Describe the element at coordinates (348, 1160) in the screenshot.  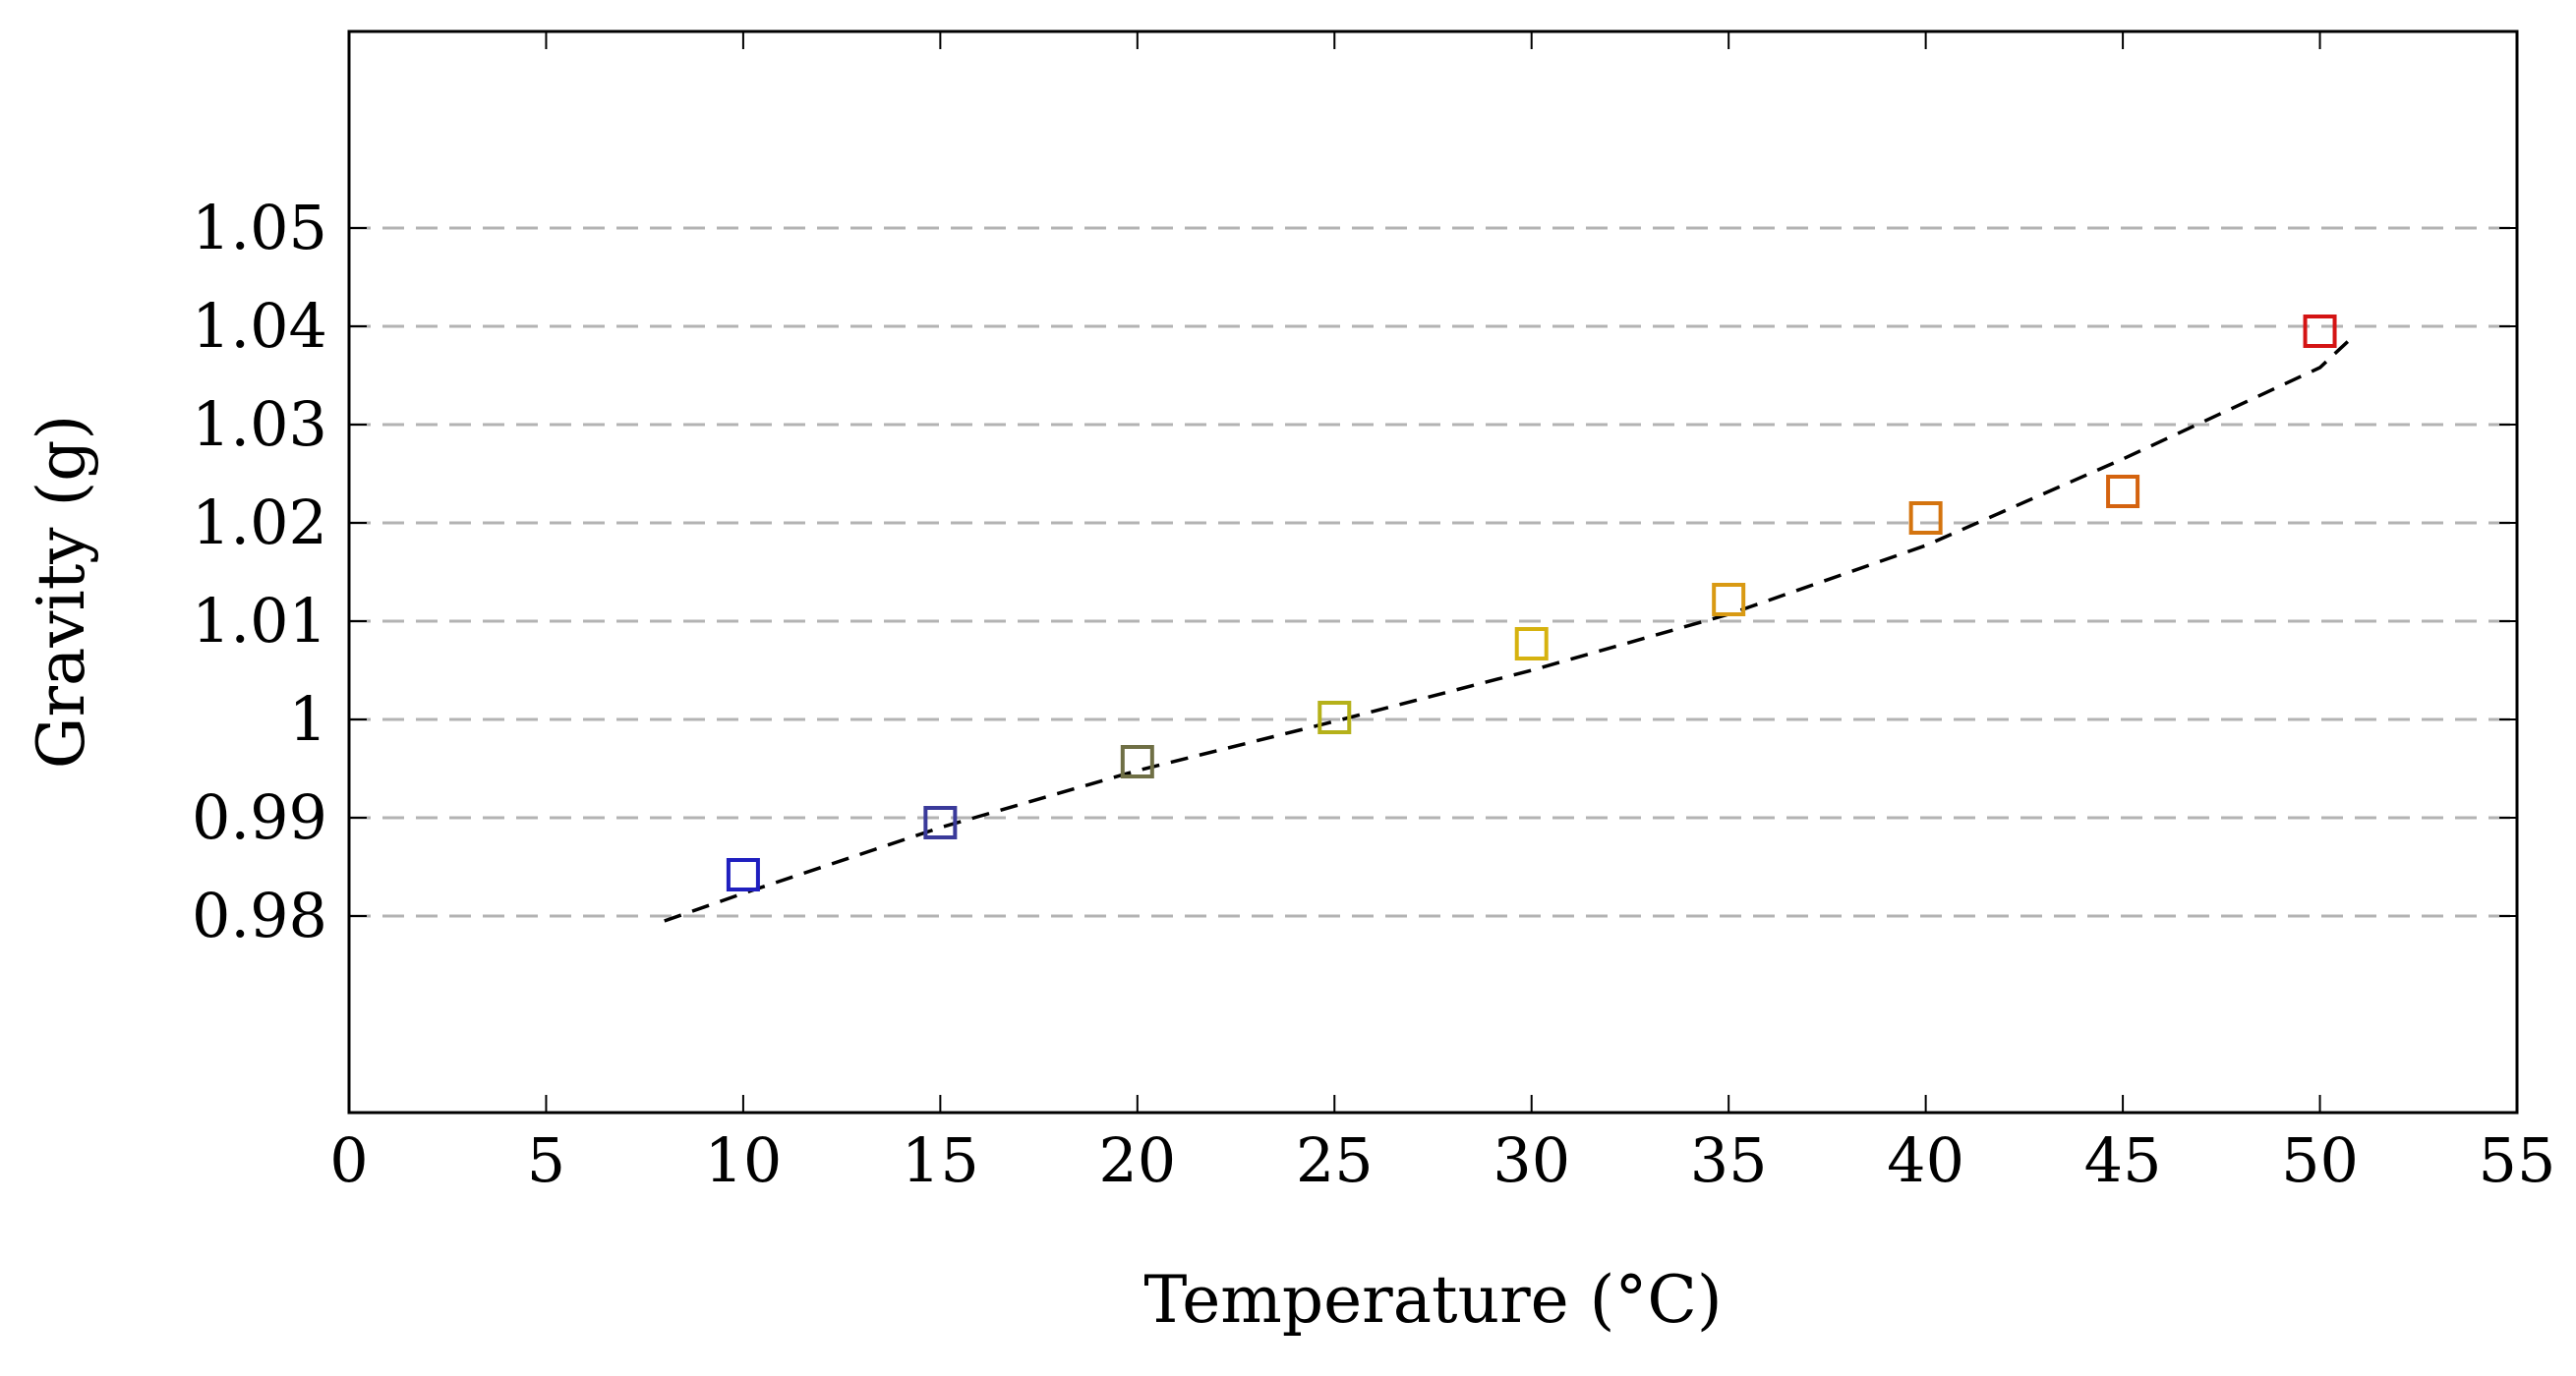
I see `x-tick-label: 0` at that location.